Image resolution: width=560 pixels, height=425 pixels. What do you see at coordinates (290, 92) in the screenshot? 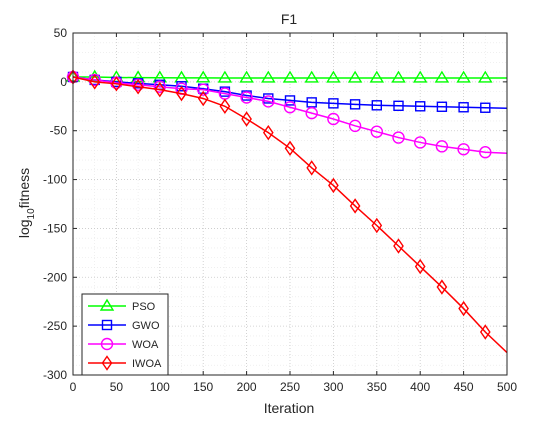
I see `series-line-gwo` at bounding box center [290, 92].